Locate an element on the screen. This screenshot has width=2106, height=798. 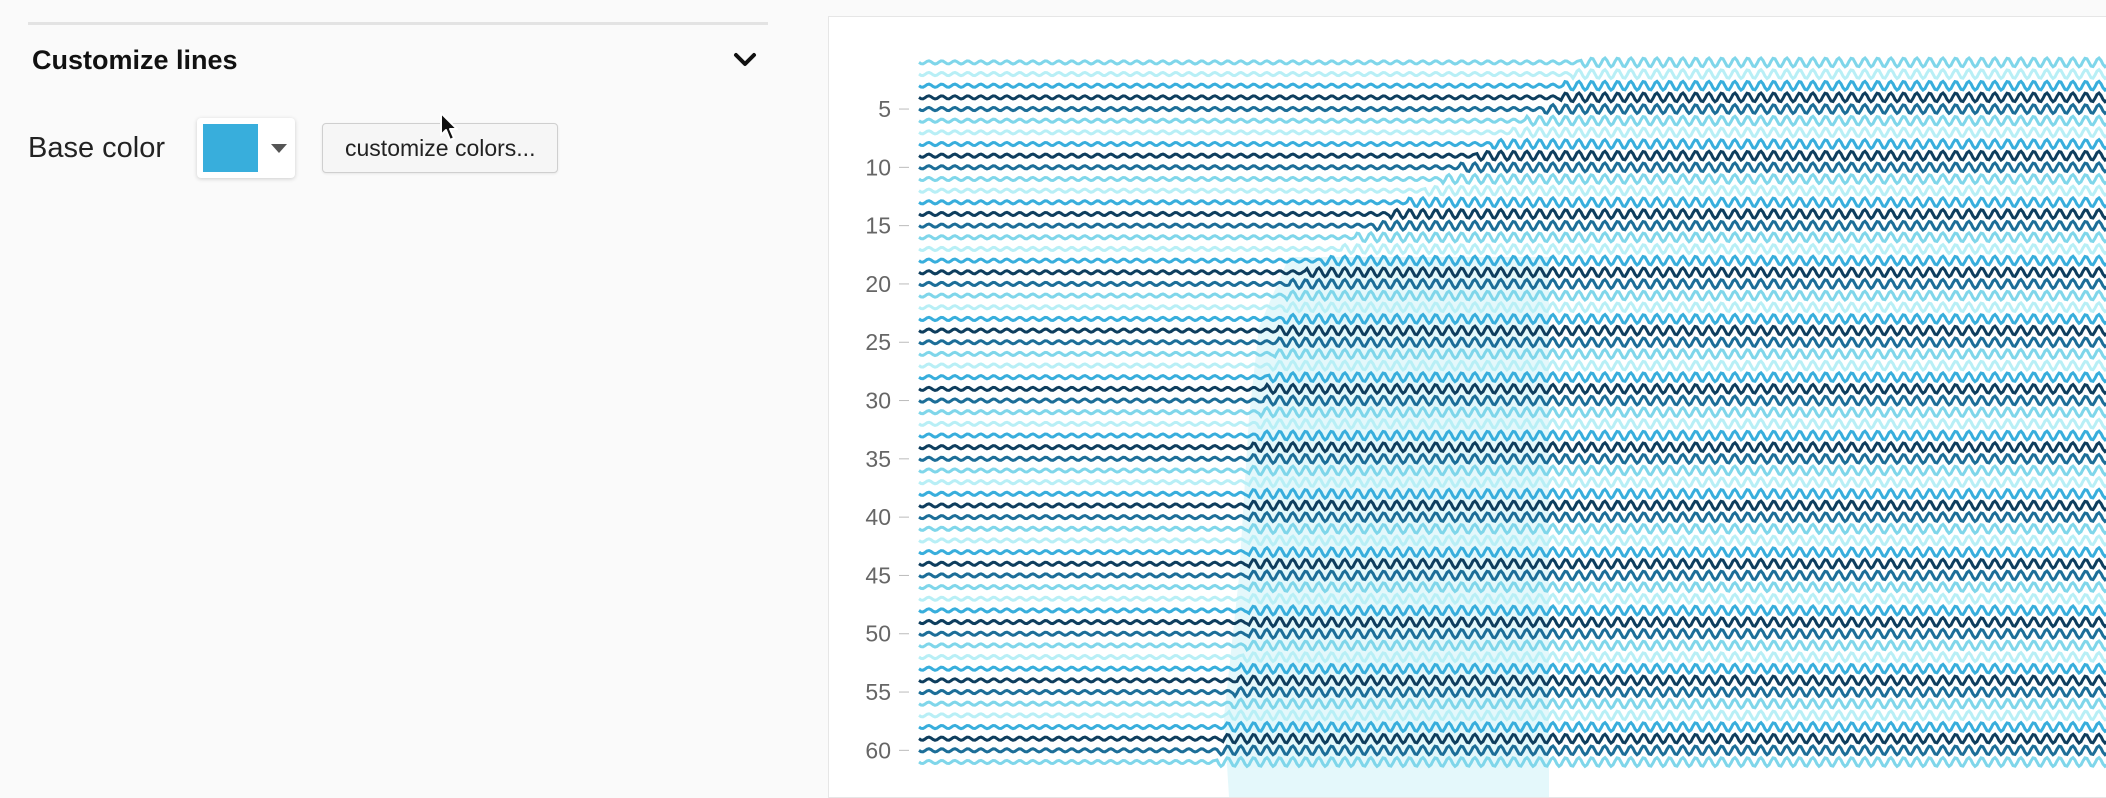
y-tick-label: 40 is located at coordinates (878, 517).